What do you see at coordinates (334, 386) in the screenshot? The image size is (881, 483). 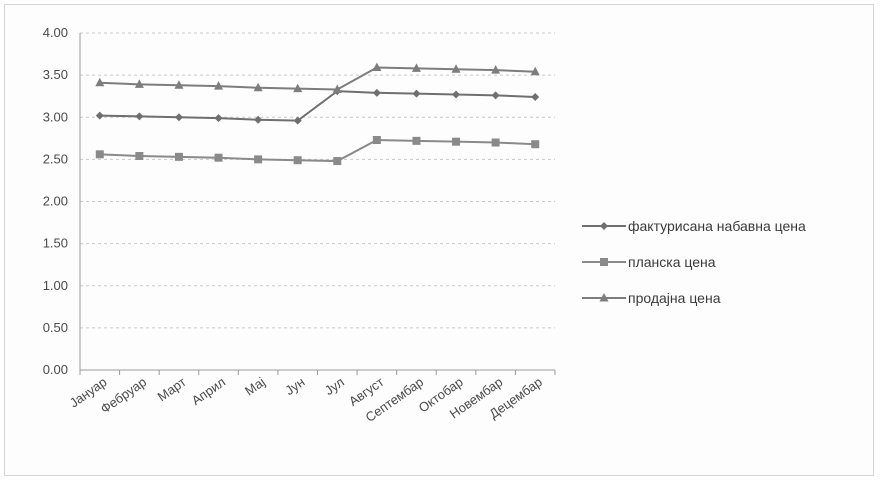 I see `x-tick-label: Јул` at bounding box center [334, 386].